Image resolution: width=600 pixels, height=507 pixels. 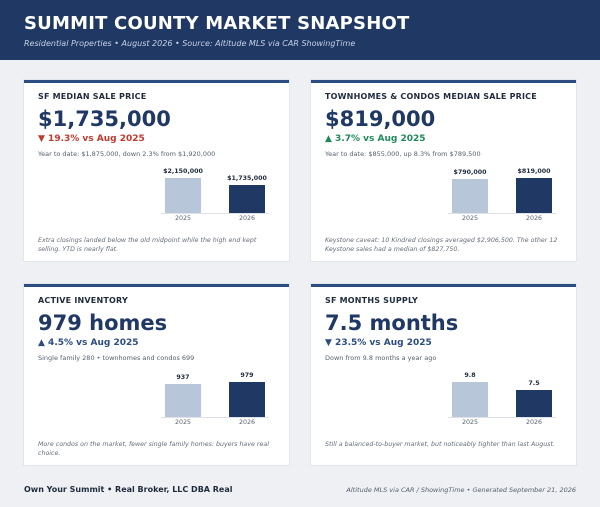 What do you see at coordinates (431, 96) in the screenshot?
I see `card-title: TOWNHOMES & CONDOS MEDIAN SALE PRICE` at bounding box center [431, 96].